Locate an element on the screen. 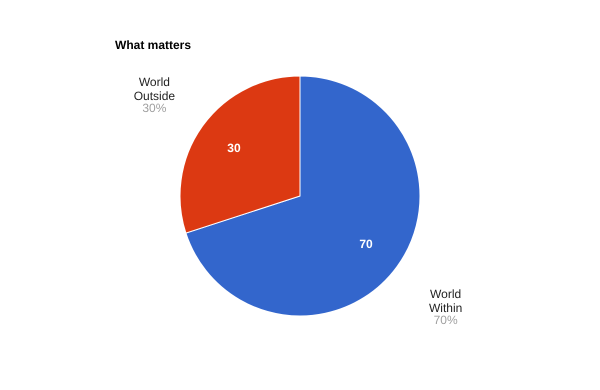 The image size is (600, 390). data-label: 70 is located at coordinates (366, 243).